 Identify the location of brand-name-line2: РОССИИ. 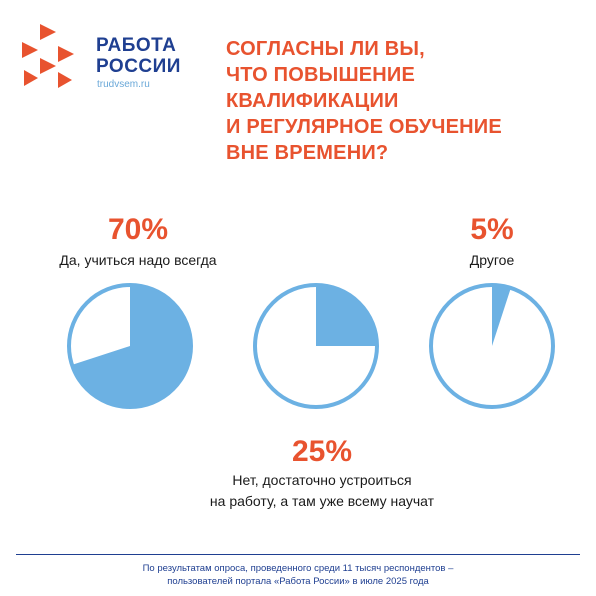
(138, 66).